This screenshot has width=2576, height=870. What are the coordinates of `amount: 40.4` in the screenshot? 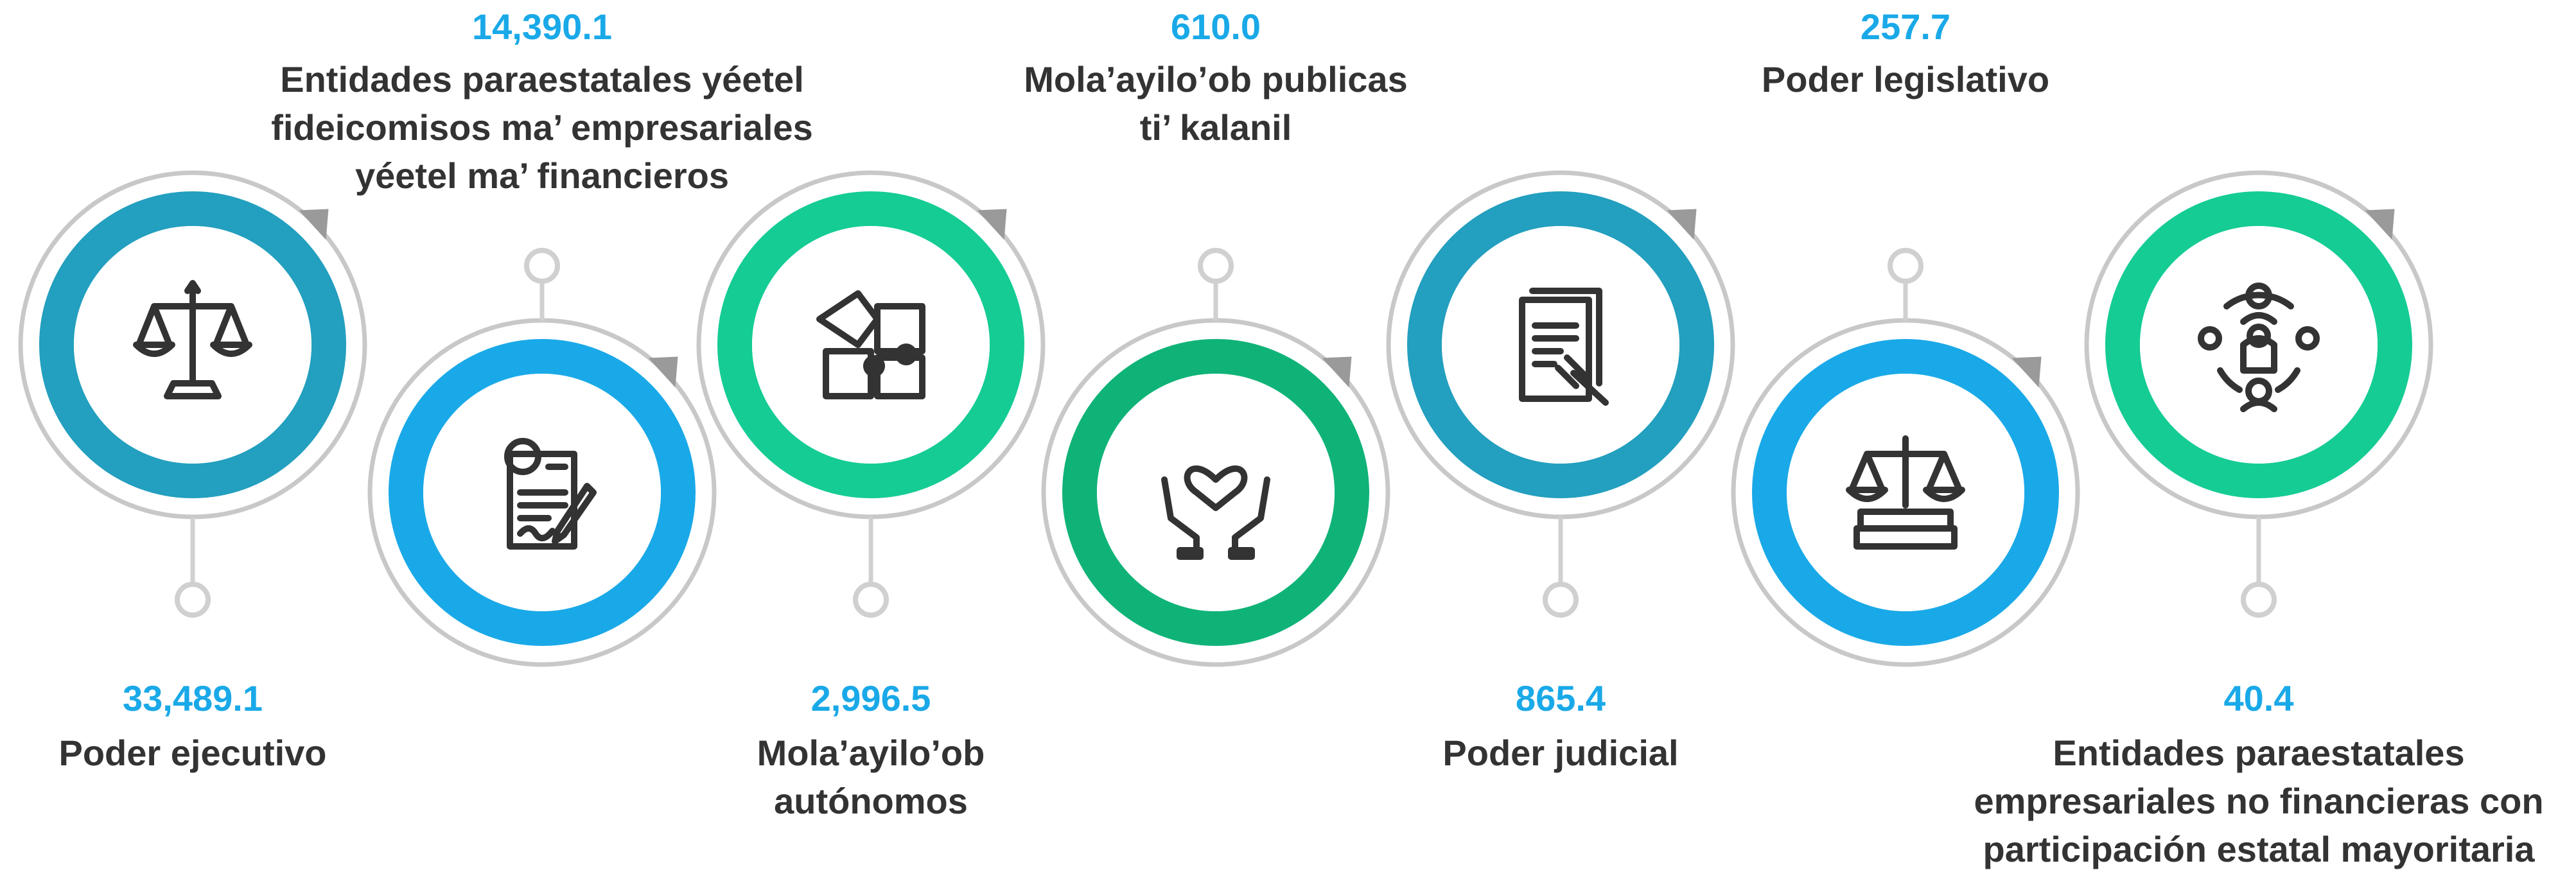 It's located at (2259, 698).